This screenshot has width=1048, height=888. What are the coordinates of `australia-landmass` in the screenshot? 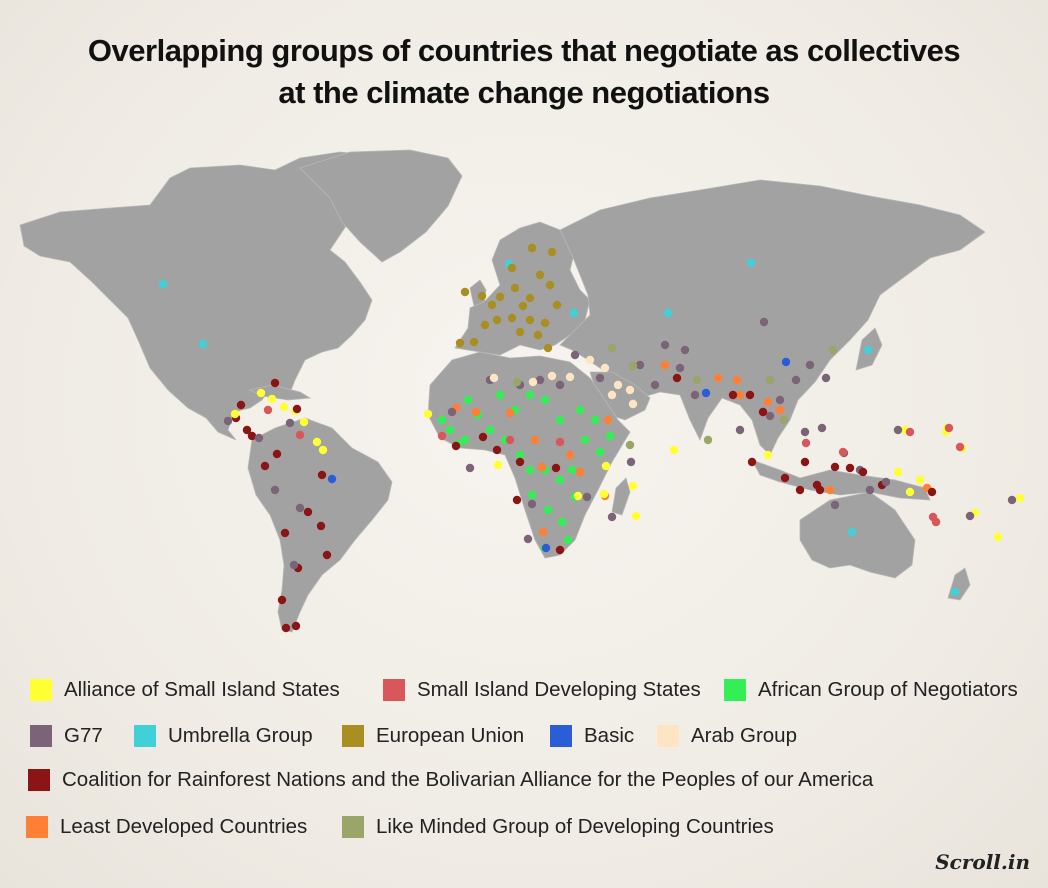 It's located at (857, 535).